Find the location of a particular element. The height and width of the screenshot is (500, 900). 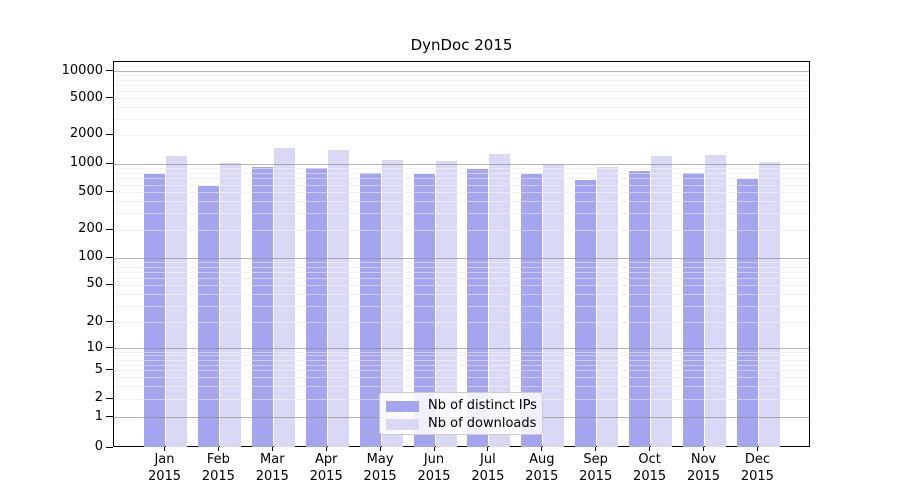

bar-distinct-ips-may is located at coordinates (370, 309).